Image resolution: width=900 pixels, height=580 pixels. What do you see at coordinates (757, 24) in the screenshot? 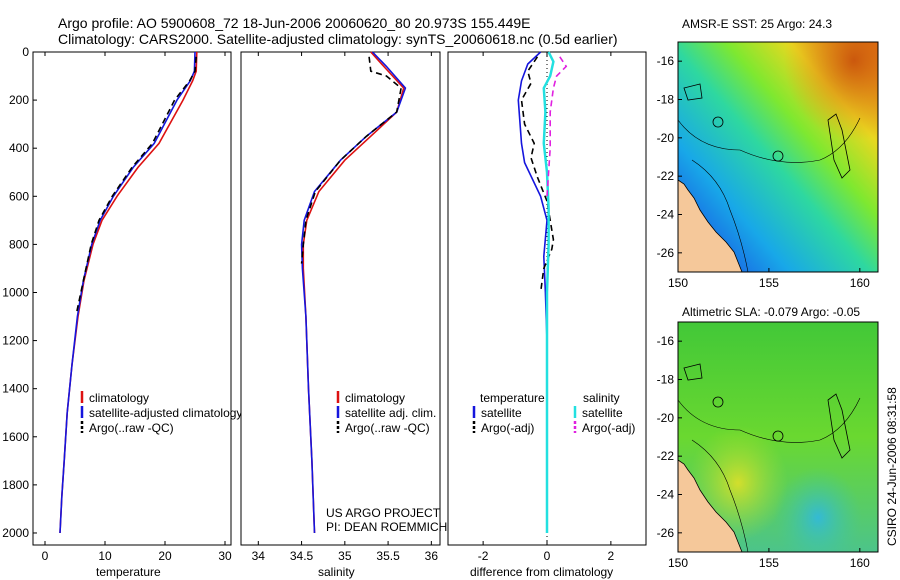
I see `sst-map-title: AMSR-E SST: 25 Argo: 24.3` at bounding box center [757, 24].